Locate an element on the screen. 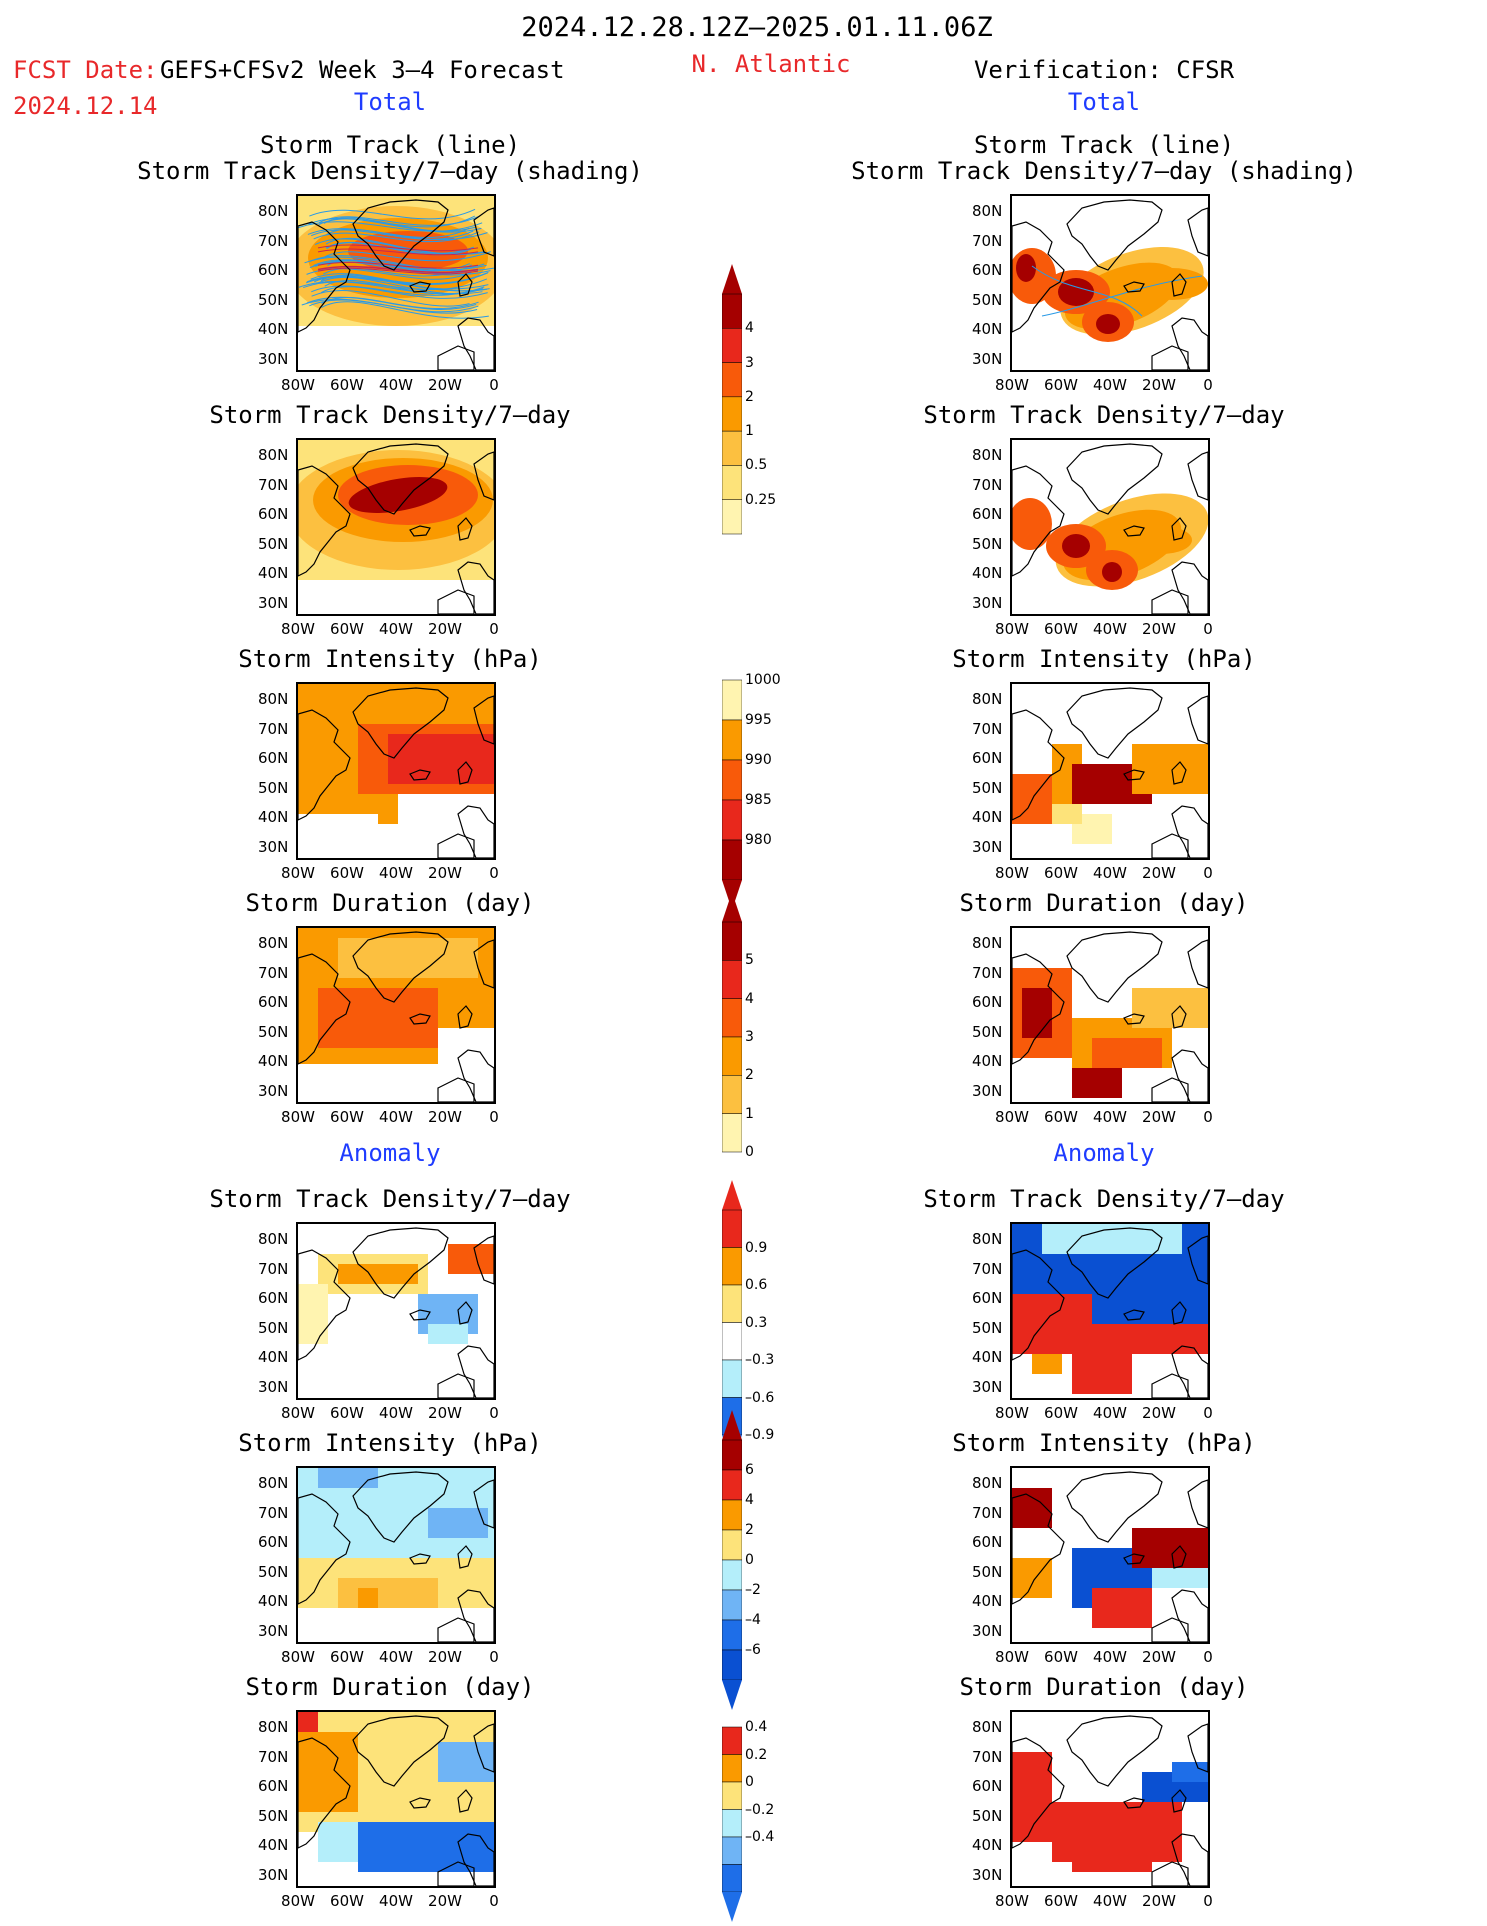 The width and height of the screenshot is (1487, 1926). map-intensity-anom-forecast is located at coordinates (396, 1555).